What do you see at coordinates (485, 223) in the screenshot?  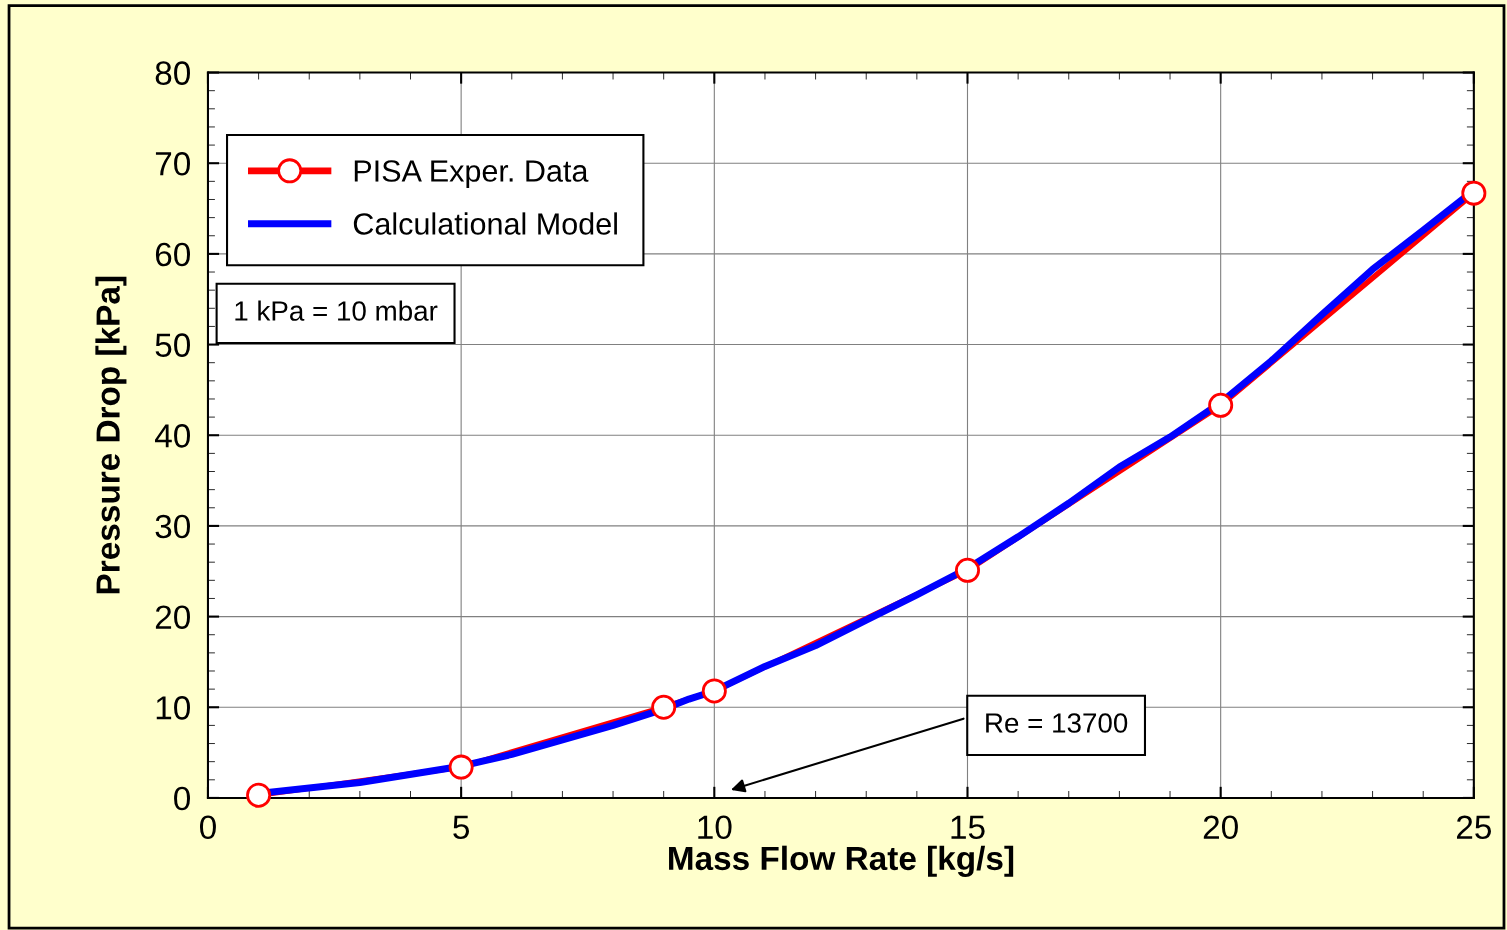 I see `legend-label: Calculational Model` at bounding box center [485, 223].